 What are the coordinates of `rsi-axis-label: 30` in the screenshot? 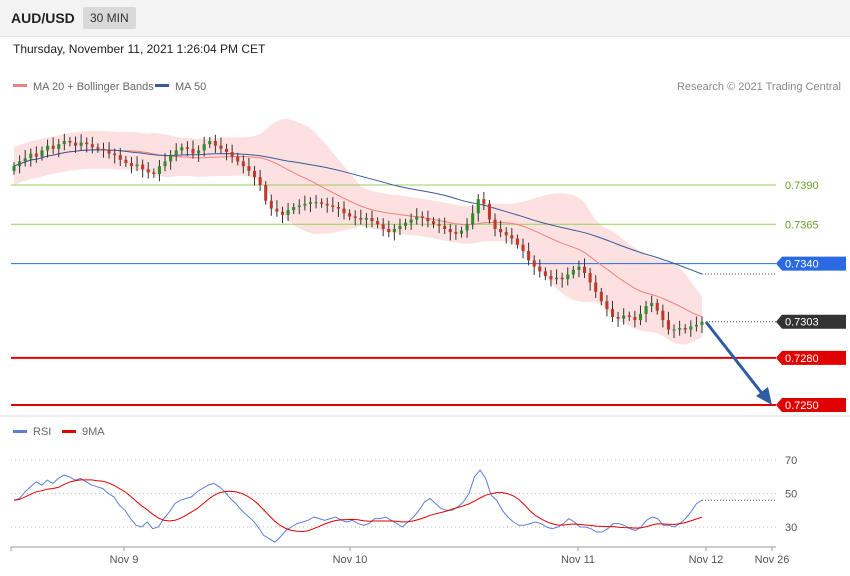 It's located at (791, 528).